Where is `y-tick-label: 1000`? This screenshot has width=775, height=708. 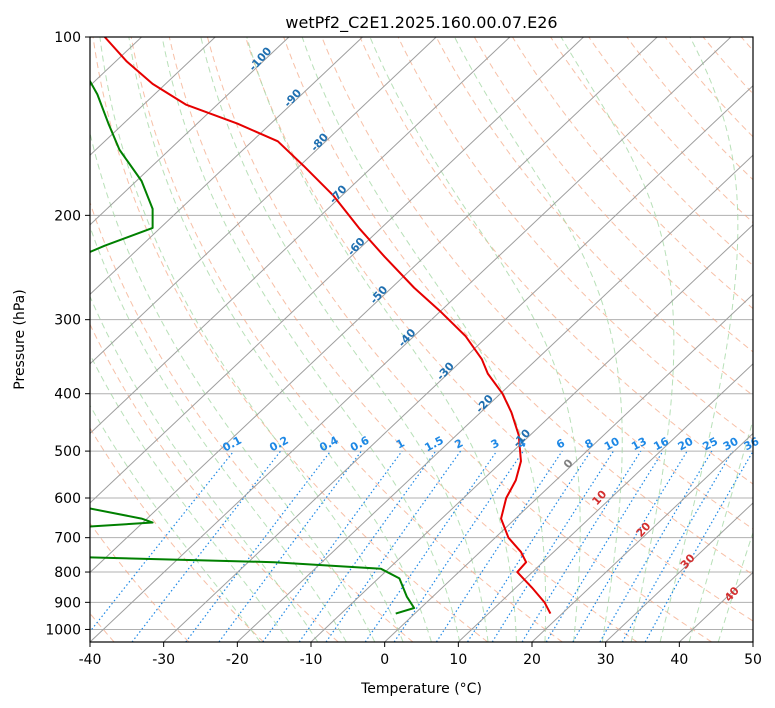 y-tick-label: 1000 is located at coordinates (63, 630).